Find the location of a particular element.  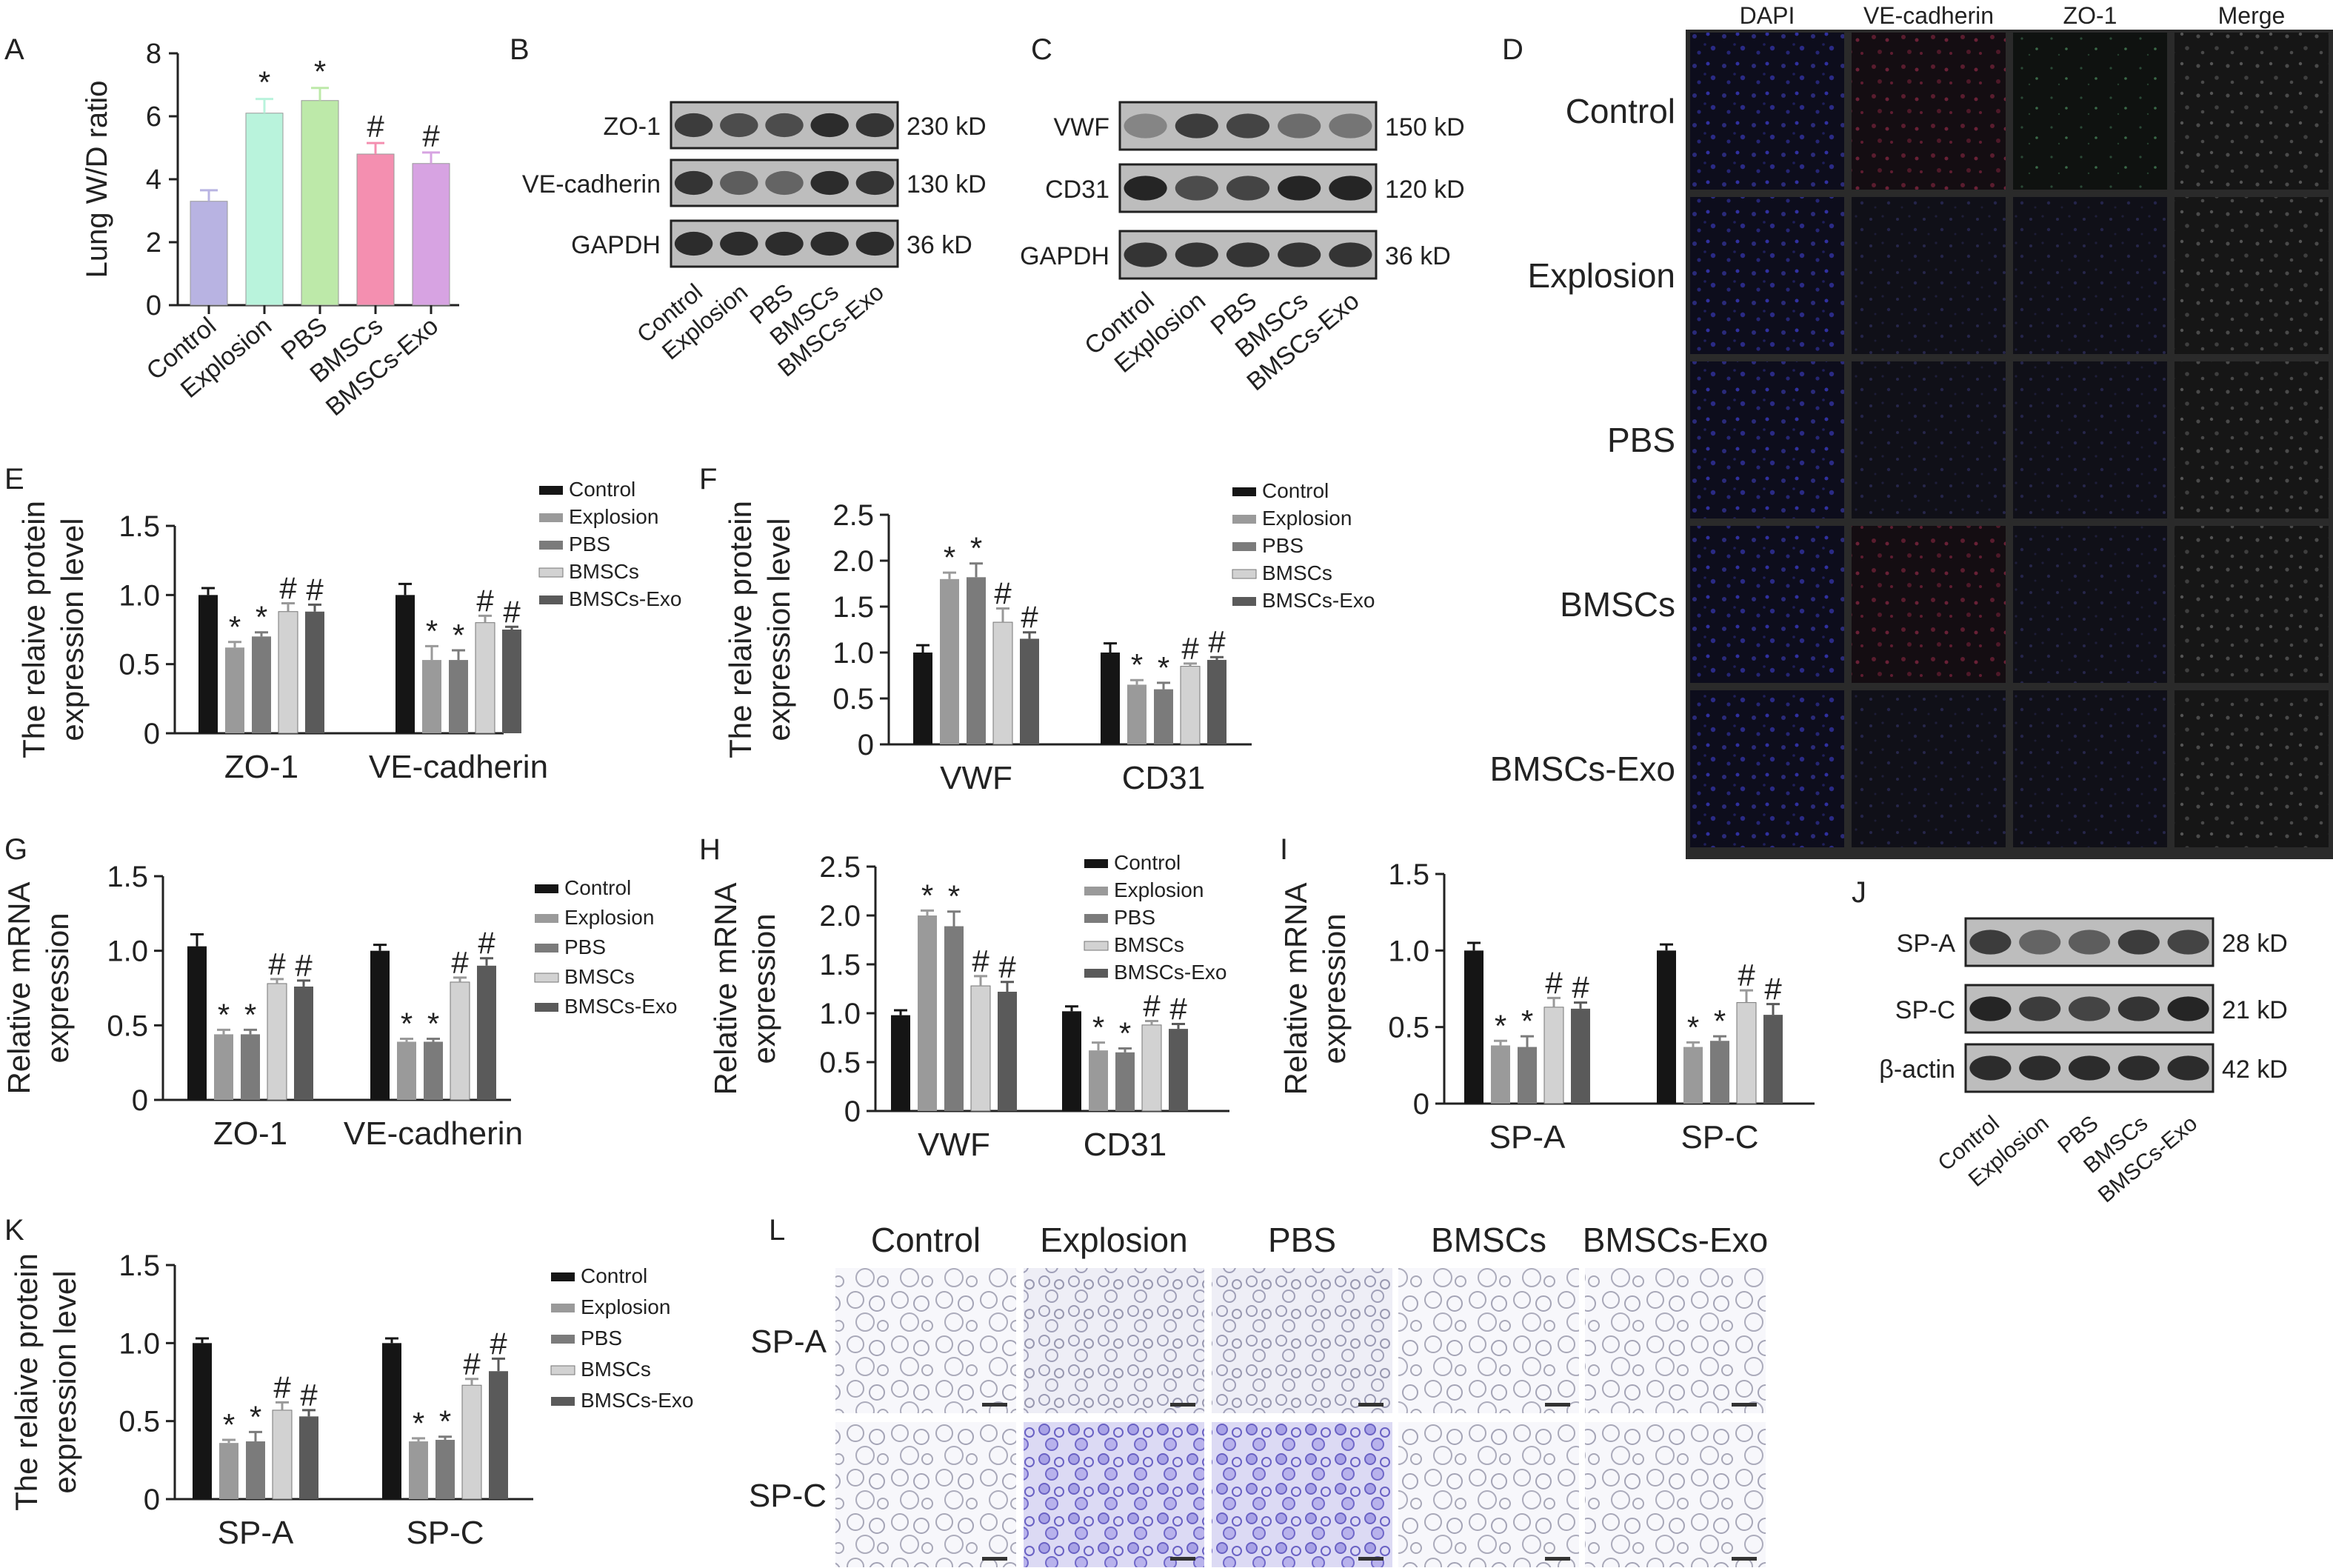

bar-bmscs-exo-sp-c is located at coordinates (1773, 1060).